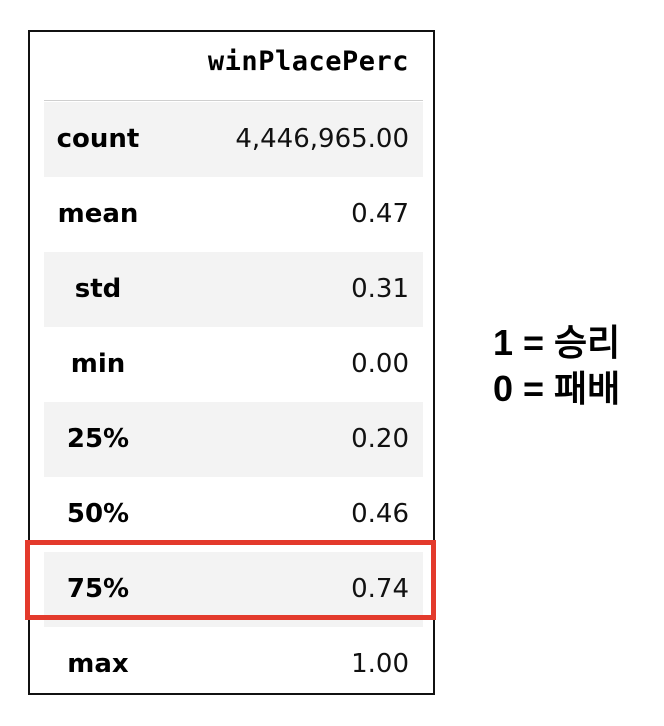 The height and width of the screenshot is (726, 664). What do you see at coordinates (322, 139) in the screenshot?
I see `row-value: 4,446,965.00` at bounding box center [322, 139].